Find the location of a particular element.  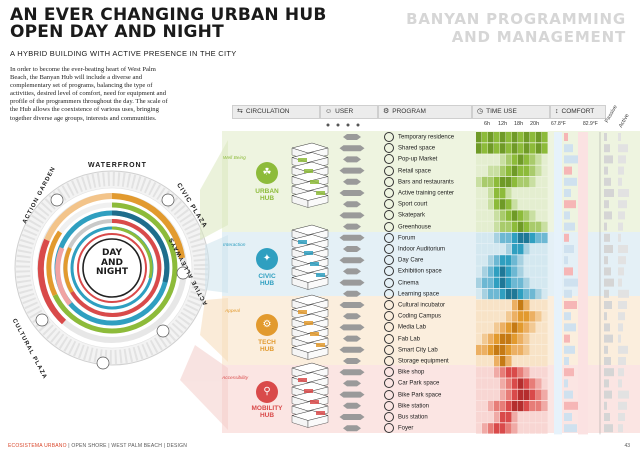

program-item-label: Storage equipment is located at coordinates (423, 361).